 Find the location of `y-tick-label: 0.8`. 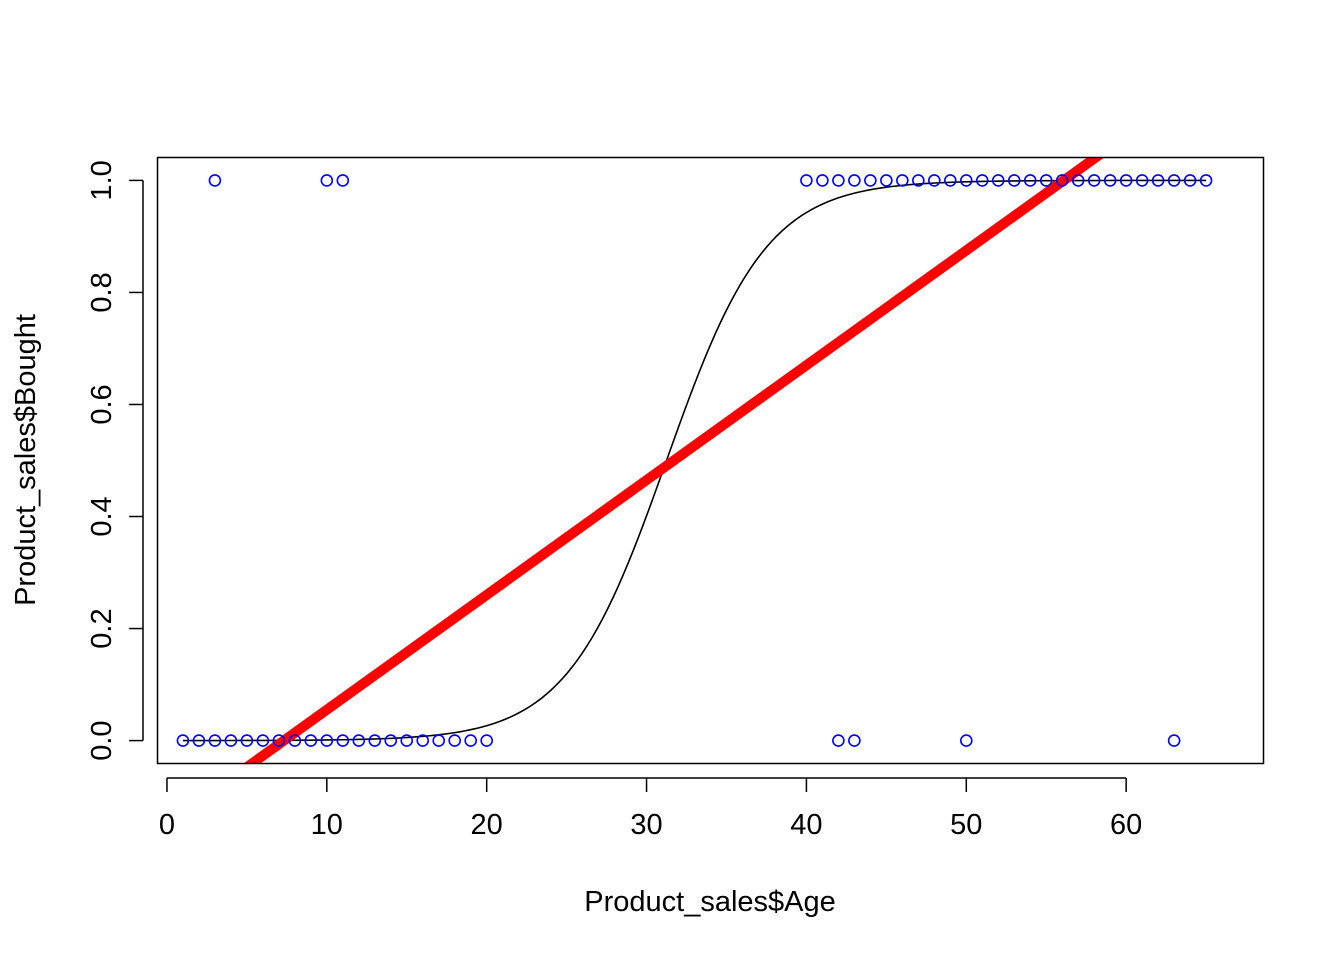

y-tick-label: 0.8 is located at coordinates (102, 292).